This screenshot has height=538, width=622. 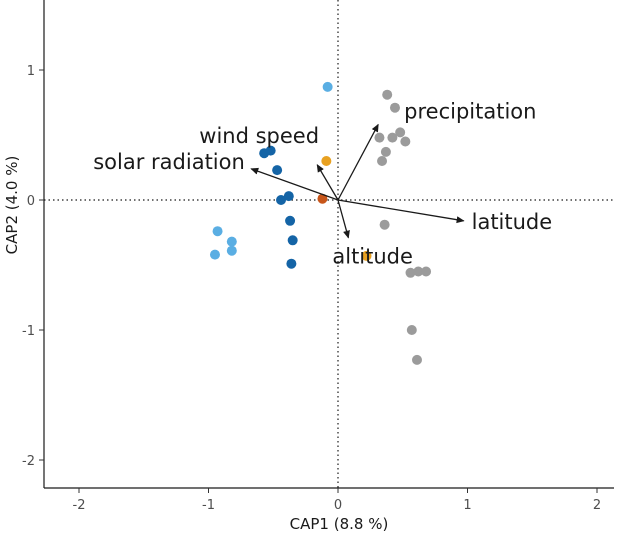 What do you see at coordinates (31, 71) in the screenshot?
I see `y-tick-label: 1` at bounding box center [31, 71].